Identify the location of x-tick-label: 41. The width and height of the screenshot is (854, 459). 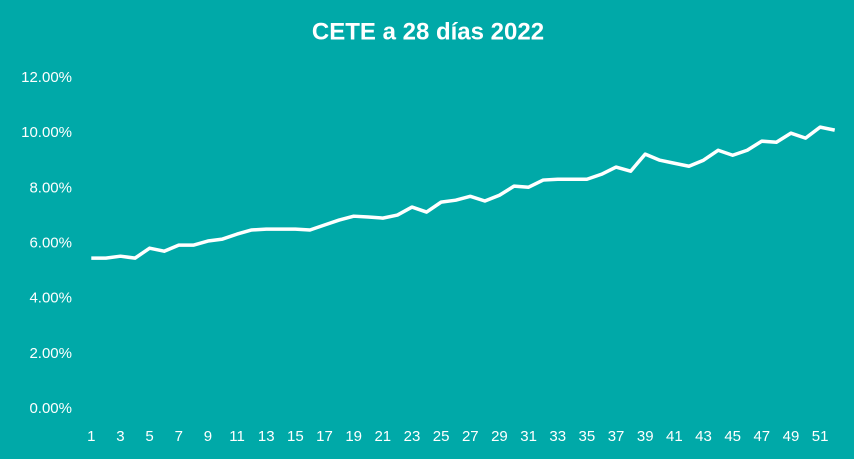
(674, 436).